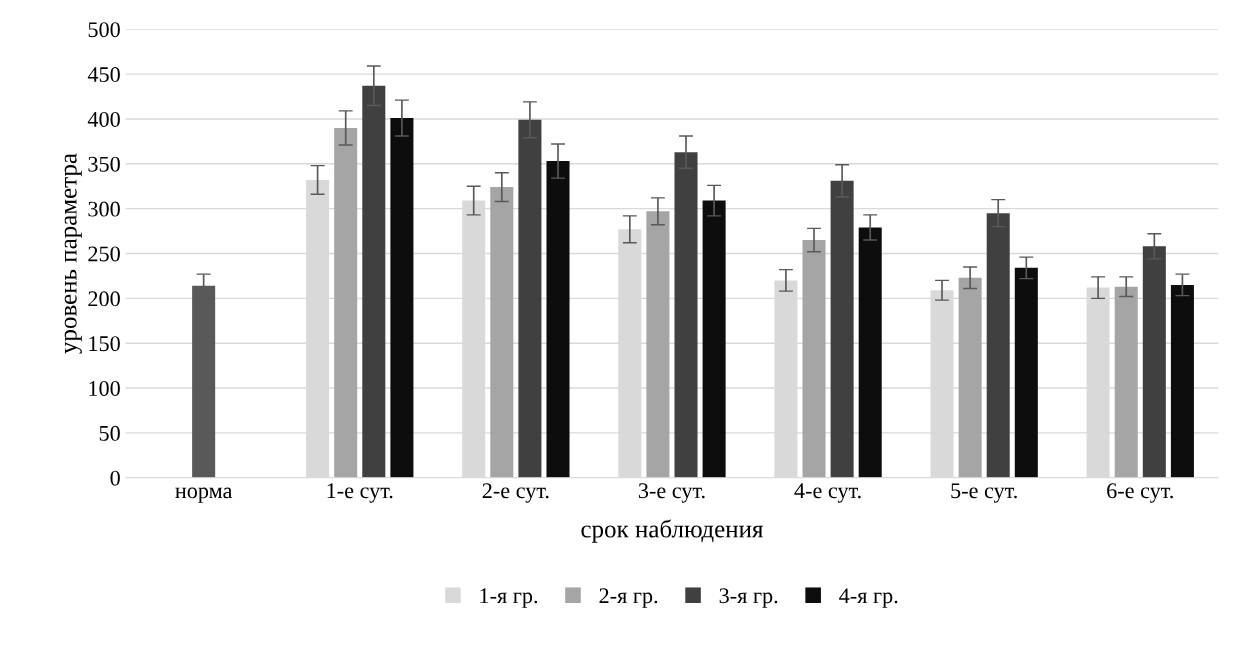 The width and height of the screenshot is (1256, 650). What do you see at coordinates (103, 119) in the screenshot?
I see `y-tick-label: 400` at bounding box center [103, 119].